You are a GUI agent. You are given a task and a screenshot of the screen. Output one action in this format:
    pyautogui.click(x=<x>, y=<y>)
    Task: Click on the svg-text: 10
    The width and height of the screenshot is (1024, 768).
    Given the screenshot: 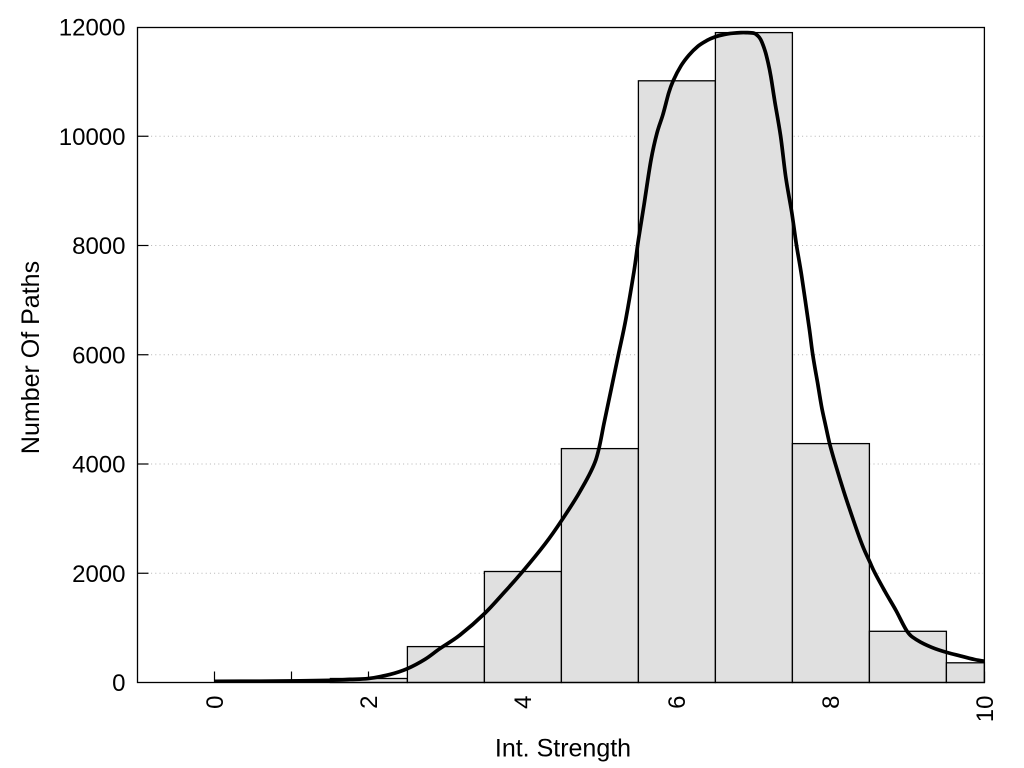 What is the action you would take?
    pyautogui.click(x=985, y=709)
    